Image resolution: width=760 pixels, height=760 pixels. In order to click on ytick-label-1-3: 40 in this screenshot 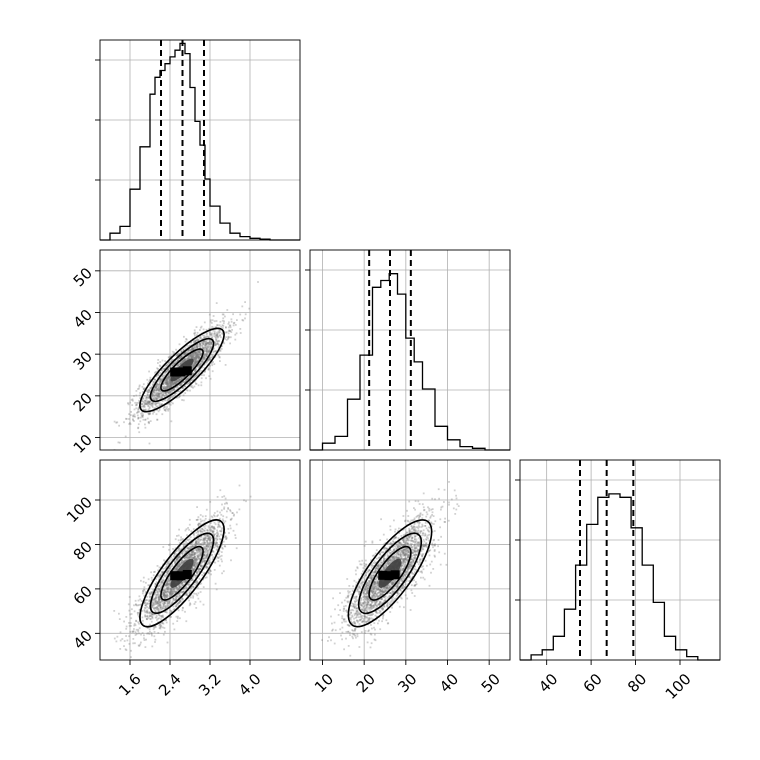, I will do `click(83, 319)`.